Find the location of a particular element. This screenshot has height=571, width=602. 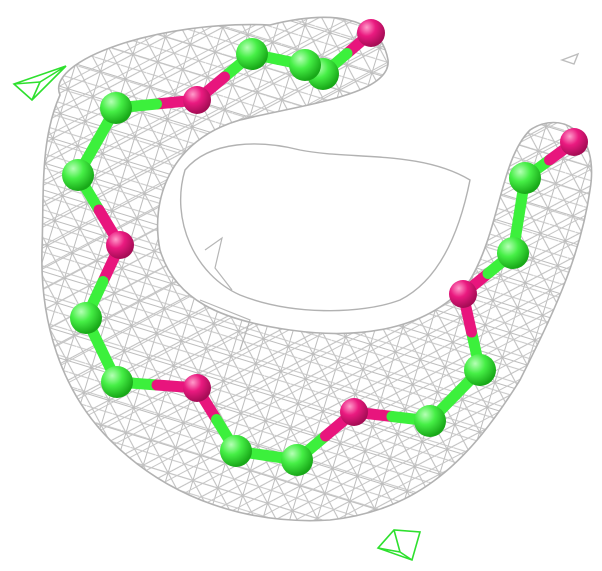

density-fragment-right is located at coordinates (569, 58).